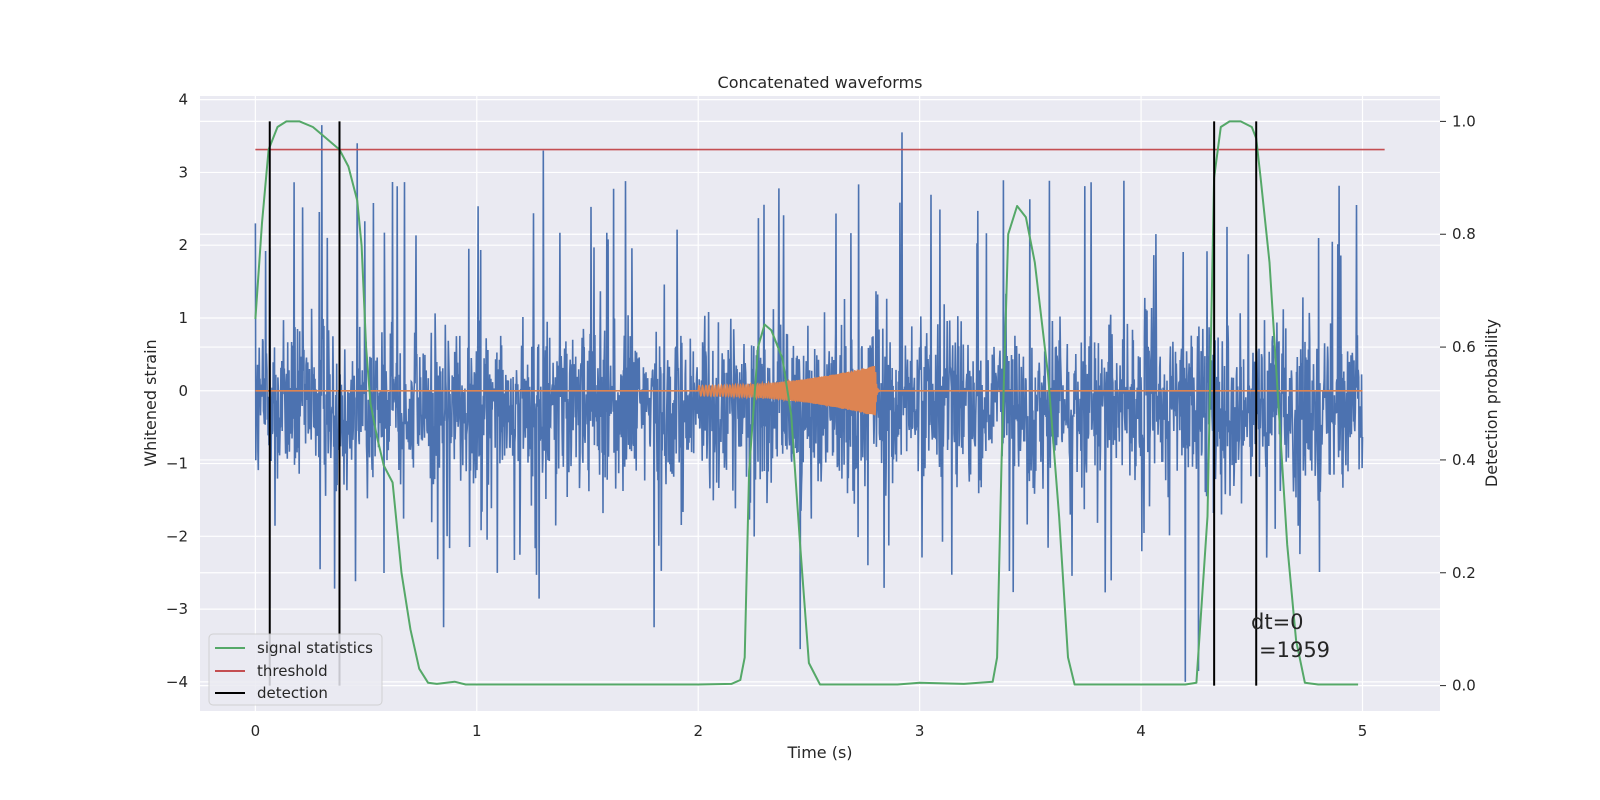 This screenshot has height=800, width=1600. I want to click on legend-label-threshold: threshold, so click(292, 671).